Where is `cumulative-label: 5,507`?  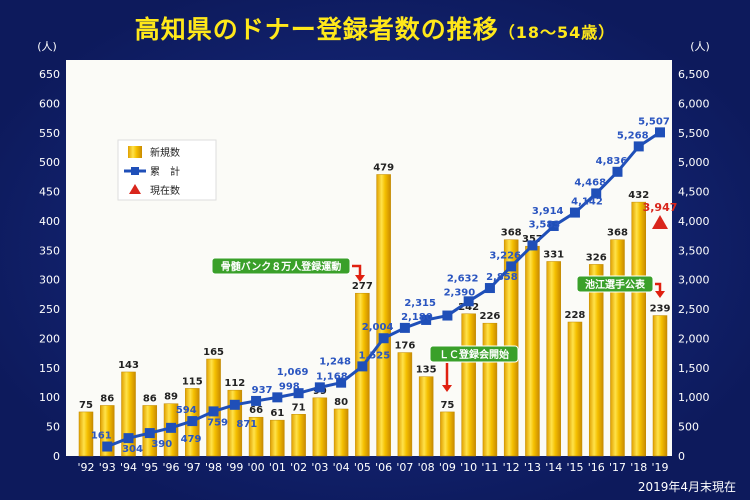 cumulative-label: 5,507 is located at coordinates (654, 121).